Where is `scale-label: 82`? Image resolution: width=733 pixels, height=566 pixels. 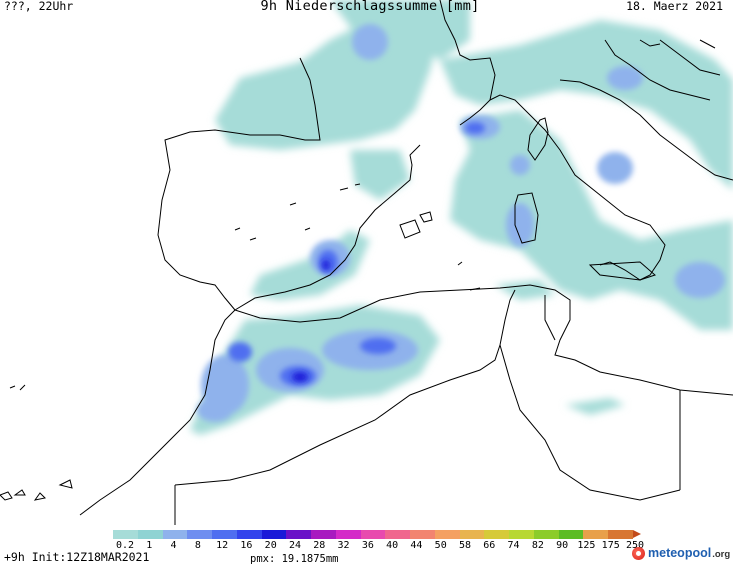
scale-label: 82 is located at coordinates (537, 545).